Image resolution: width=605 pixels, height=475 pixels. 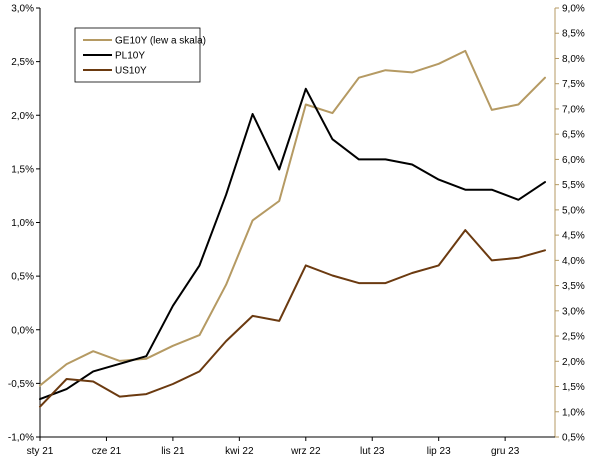 What do you see at coordinates (573, 84) in the screenshot?
I see `right-tick-label: 7,5%` at bounding box center [573, 84].